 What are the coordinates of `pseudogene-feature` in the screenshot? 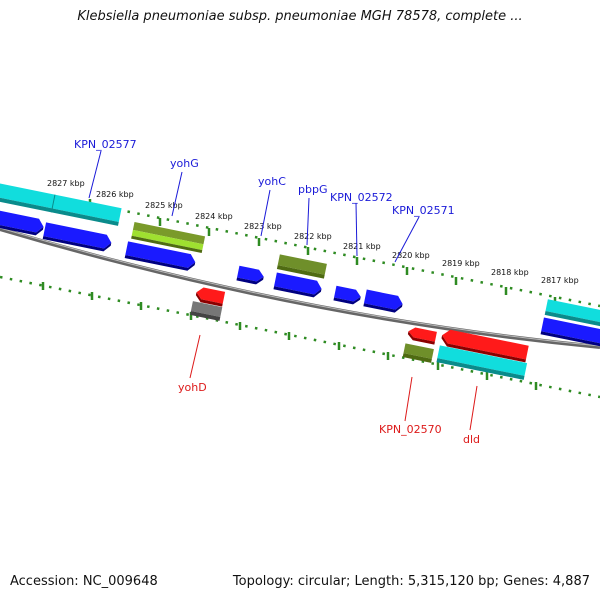 It's located at (206, 311).